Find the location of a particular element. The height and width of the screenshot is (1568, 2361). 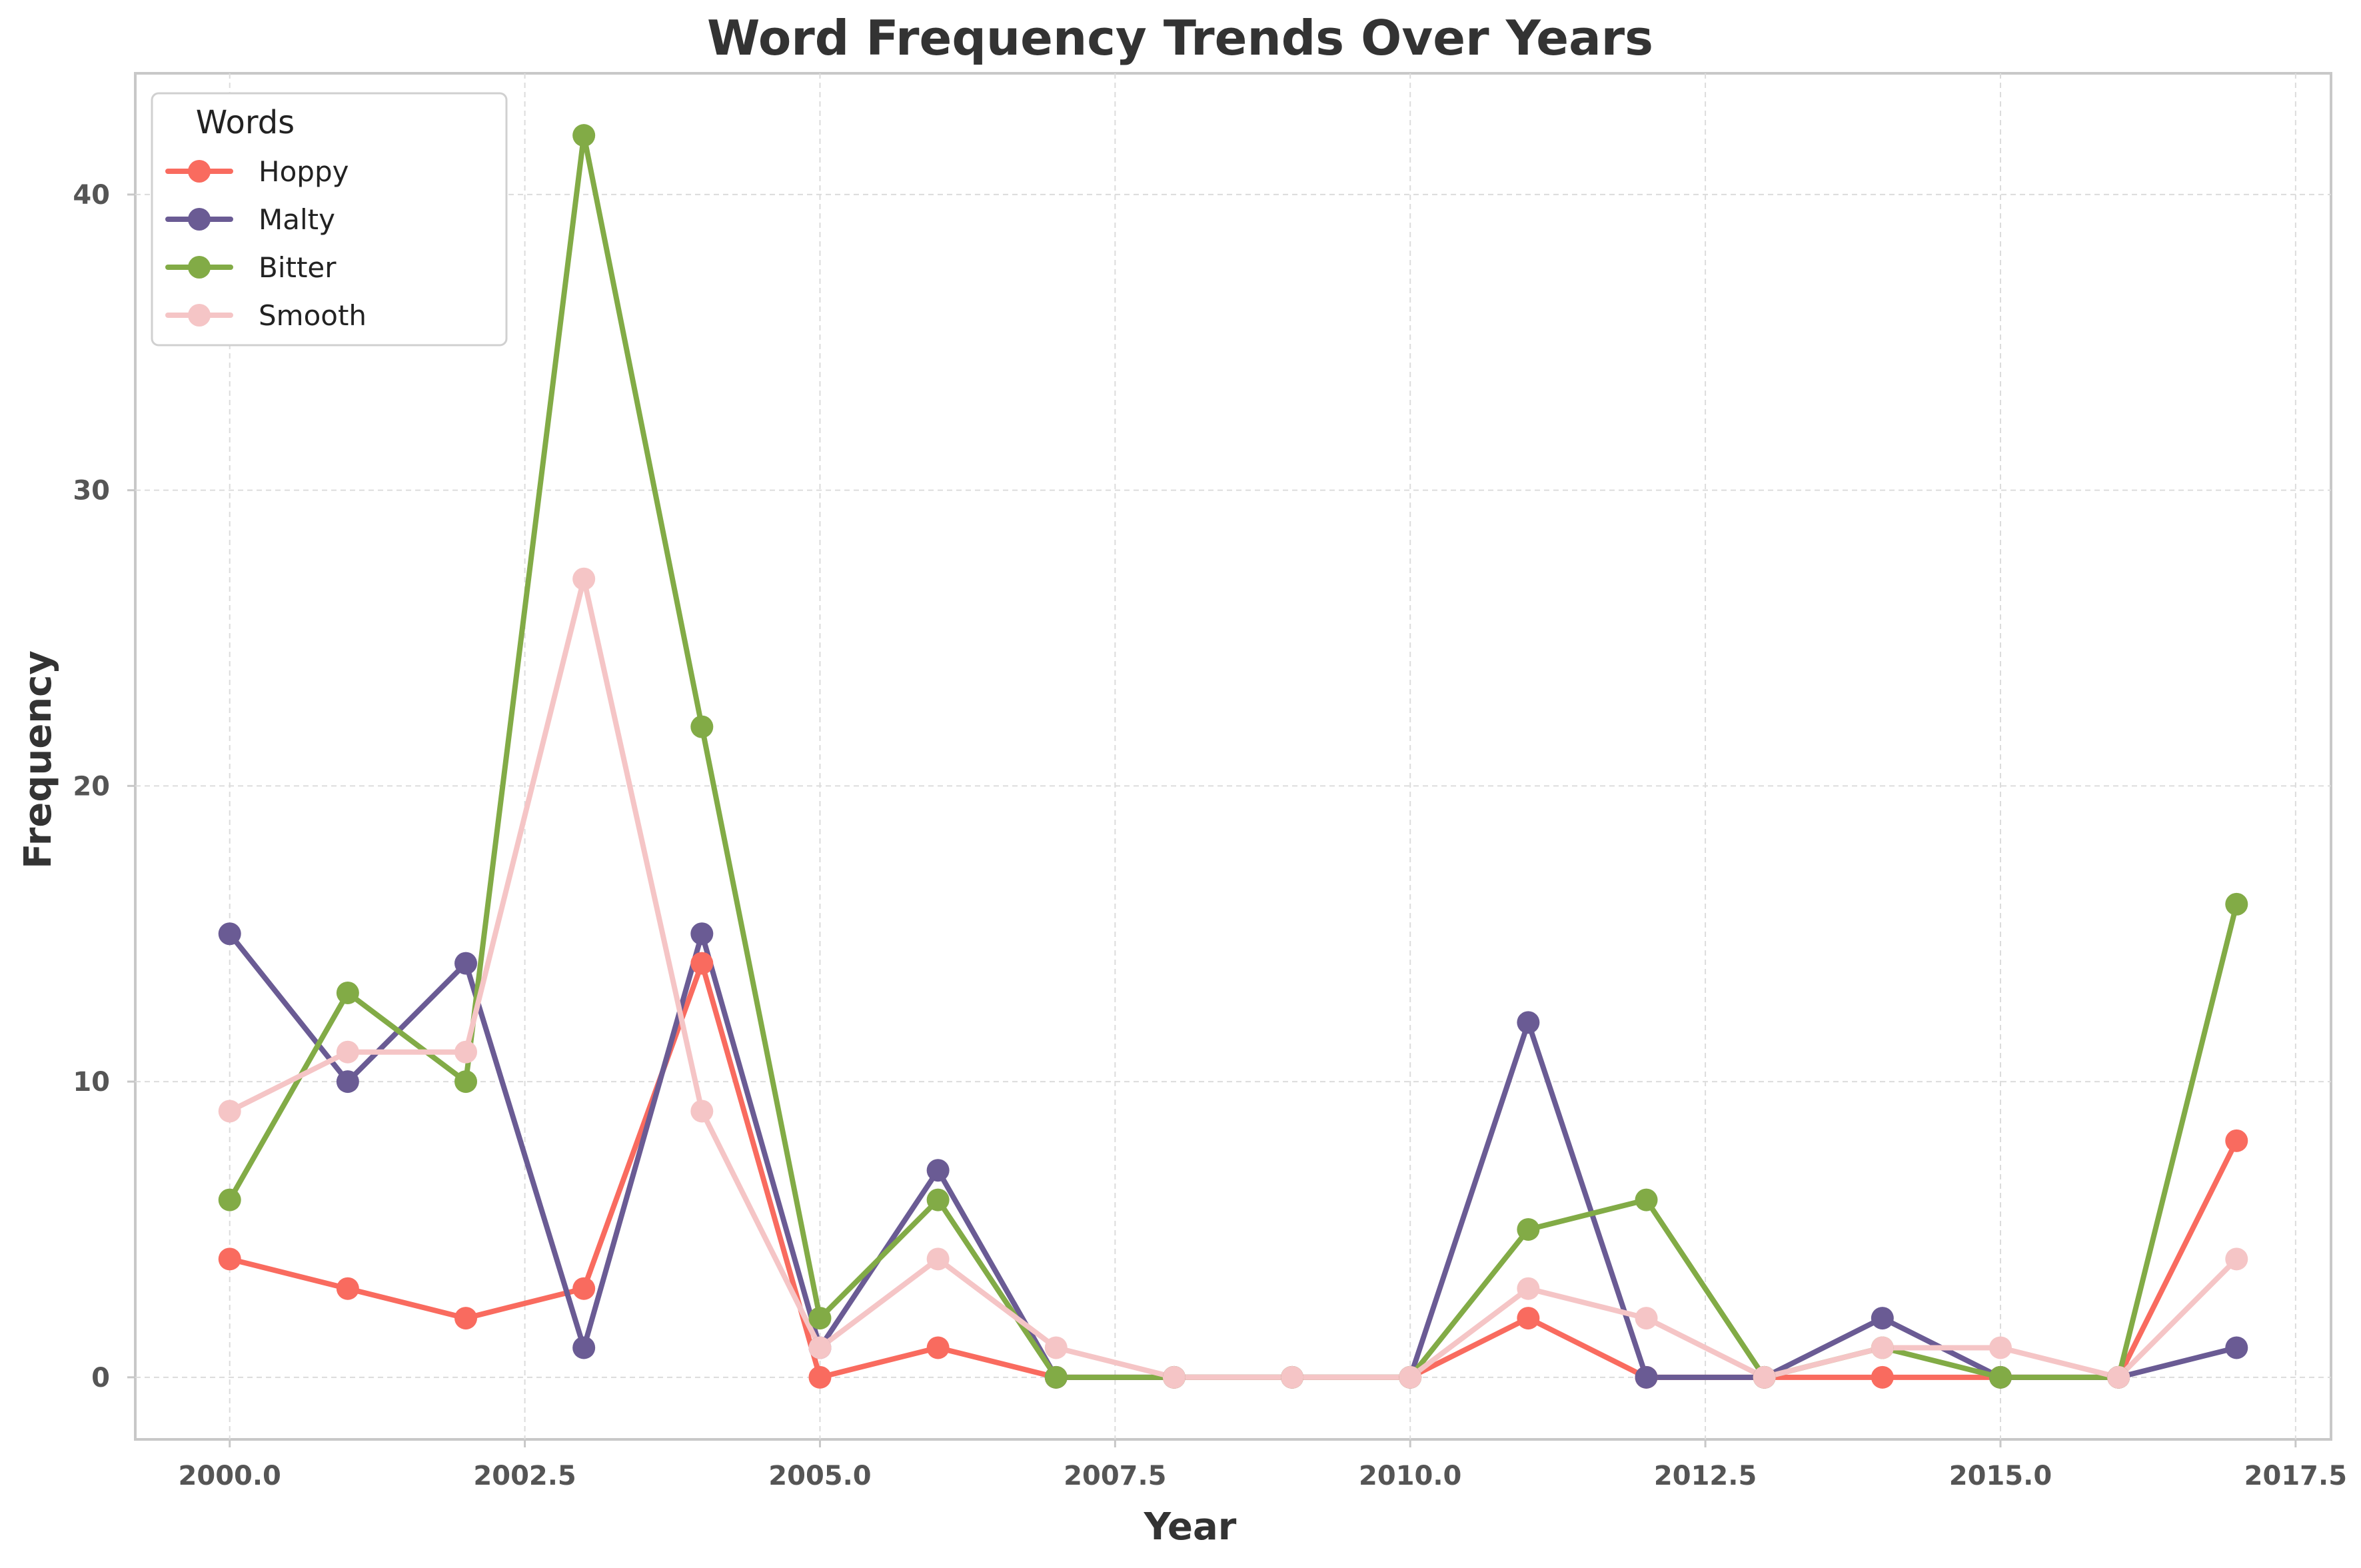

x-tick-label: 2015.0 is located at coordinates (2000, 1476).